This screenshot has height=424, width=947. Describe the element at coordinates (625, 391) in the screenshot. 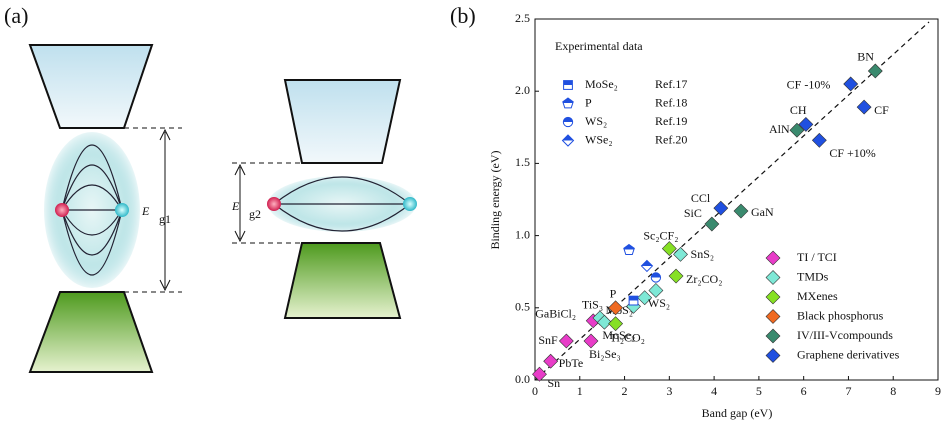

I see `x-tick-label: 2` at that location.